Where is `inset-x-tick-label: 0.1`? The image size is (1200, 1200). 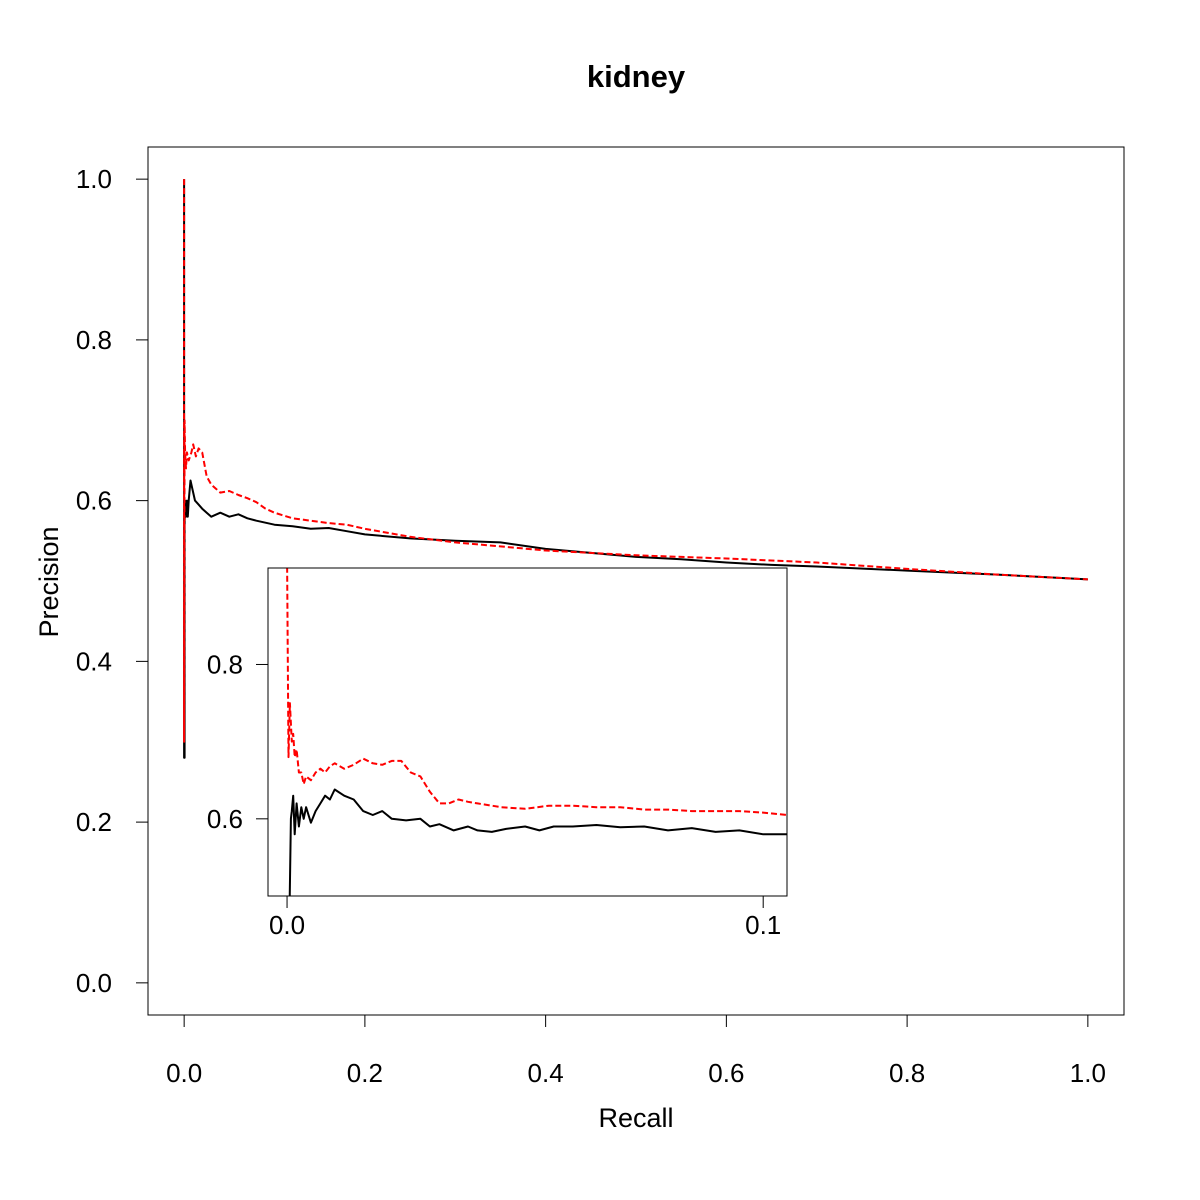
inset-x-tick-label: 0.1 is located at coordinates (763, 925).